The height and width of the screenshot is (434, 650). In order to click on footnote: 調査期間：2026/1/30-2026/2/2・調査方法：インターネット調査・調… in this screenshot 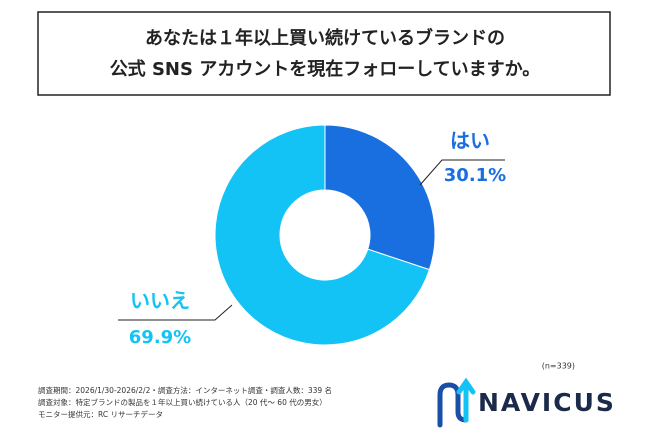, I will do `click(185, 390)`.